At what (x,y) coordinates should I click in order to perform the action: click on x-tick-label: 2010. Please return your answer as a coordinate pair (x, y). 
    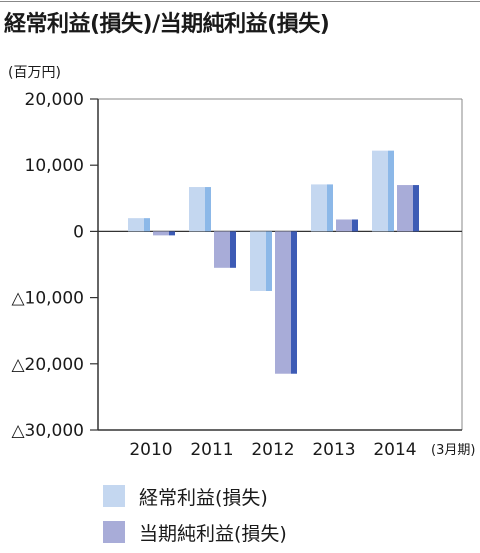
    Looking at the image, I should click on (150, 450).